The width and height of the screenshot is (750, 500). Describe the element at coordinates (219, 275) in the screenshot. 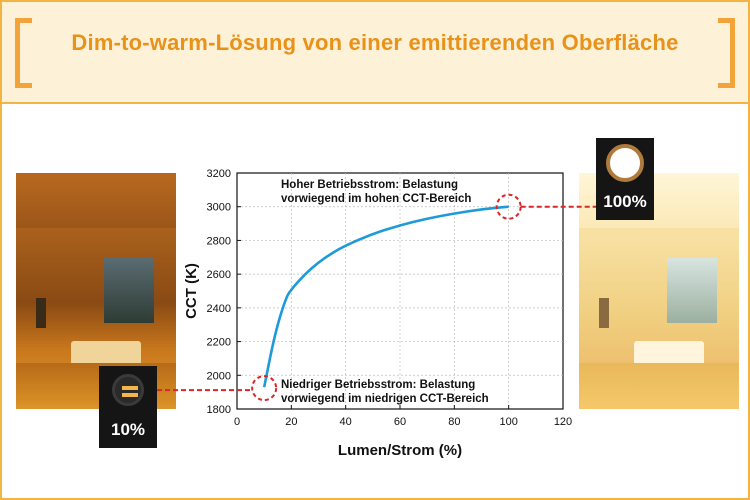

I see `y-tick-label: 2600` at that location.